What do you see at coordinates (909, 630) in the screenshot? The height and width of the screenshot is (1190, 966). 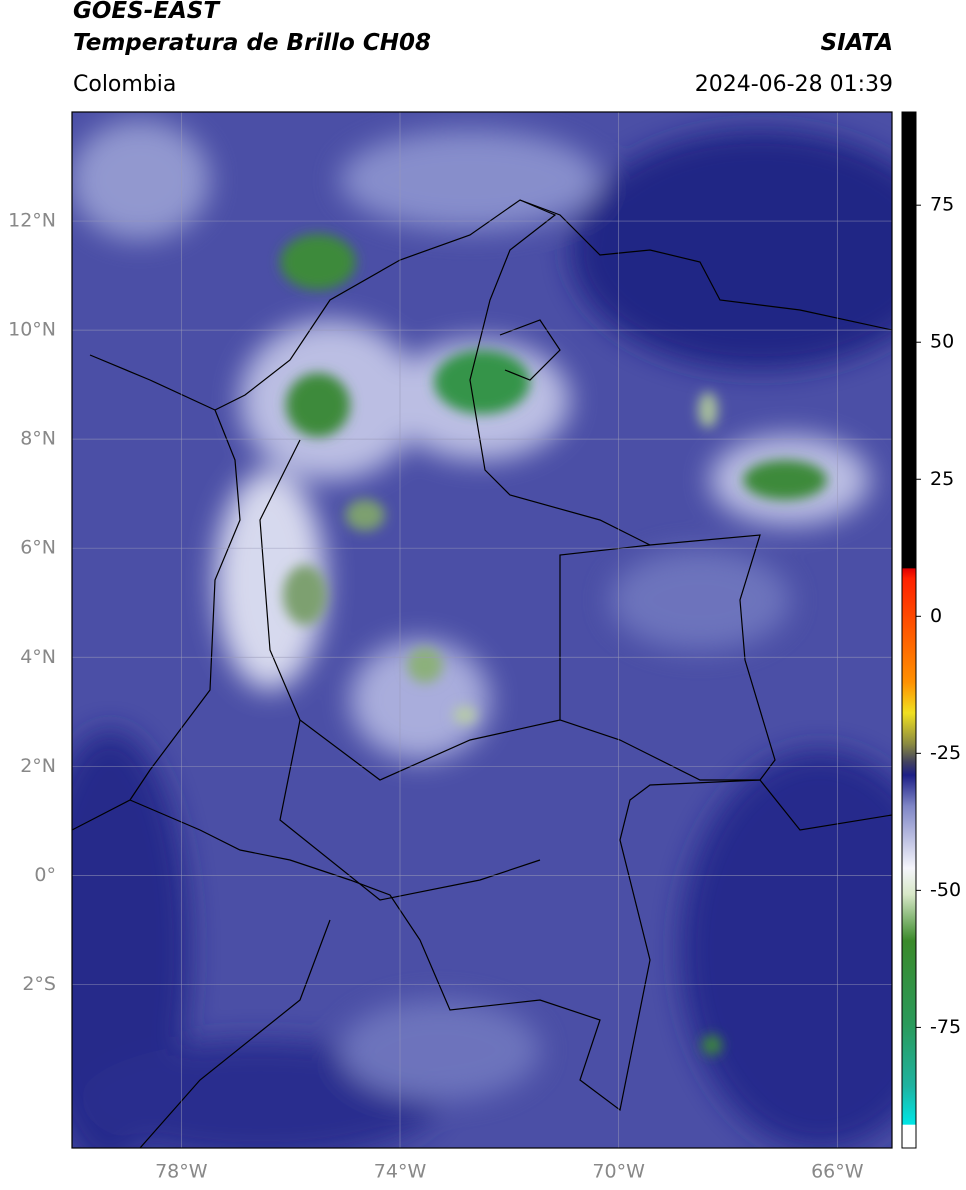 I see `colorbar` at bounding box center [909, 630].